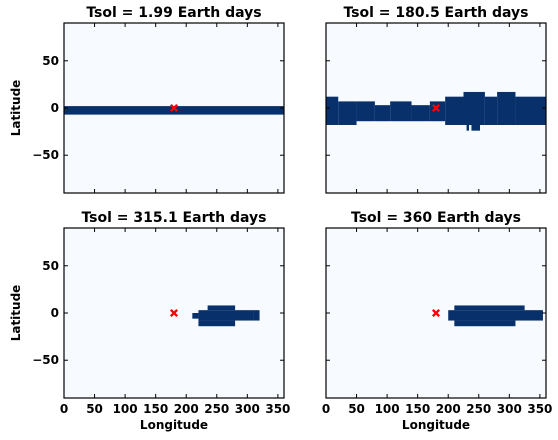 The width and height of the screenshot is (558, 440). Describe the element at coordinates (436, 218) in the screenshot. I see `chart-title: Tsol = 360 Earth days` at that location.